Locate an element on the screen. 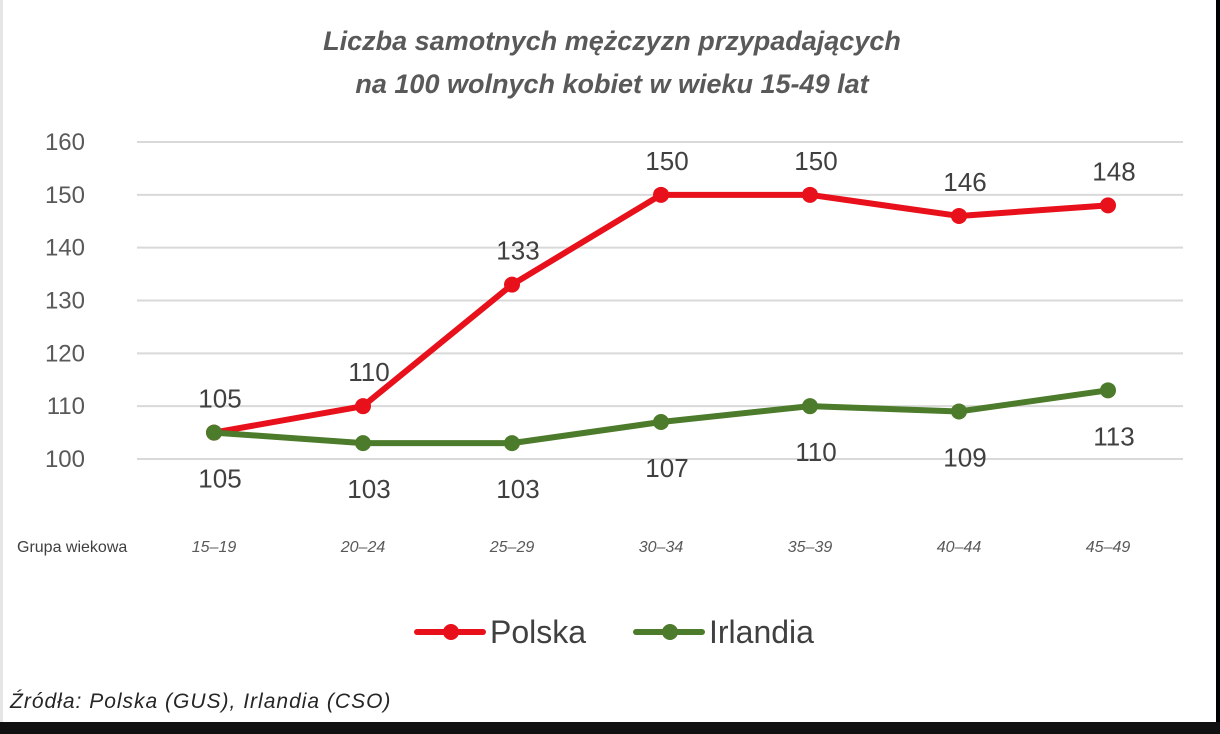 This screenshot has width=1220, height=734. y-tick-label: 130 is located at coordinates (65, 301).